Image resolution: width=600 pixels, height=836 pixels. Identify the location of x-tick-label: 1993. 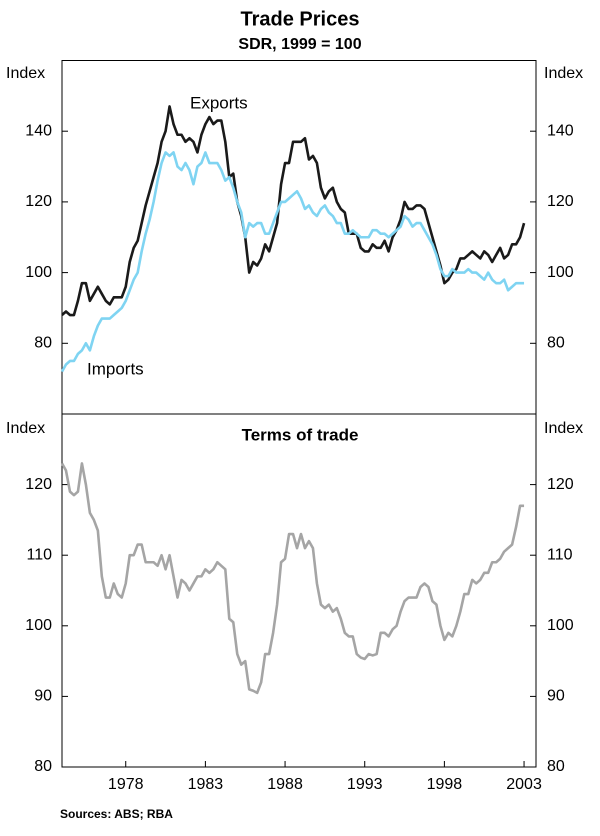
(365, 784).